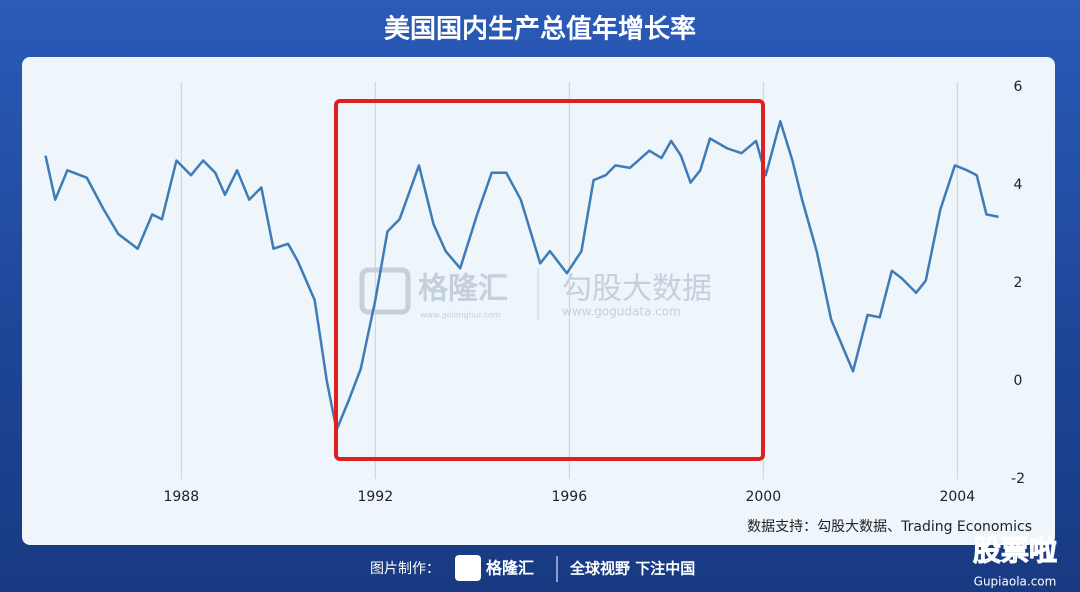 The image size is (1080, 592). What do you see at coordinates (1015, 582) in the screenshot?
I see `corner-url: Gupiaola.com` at bounding box center [1015, 582].